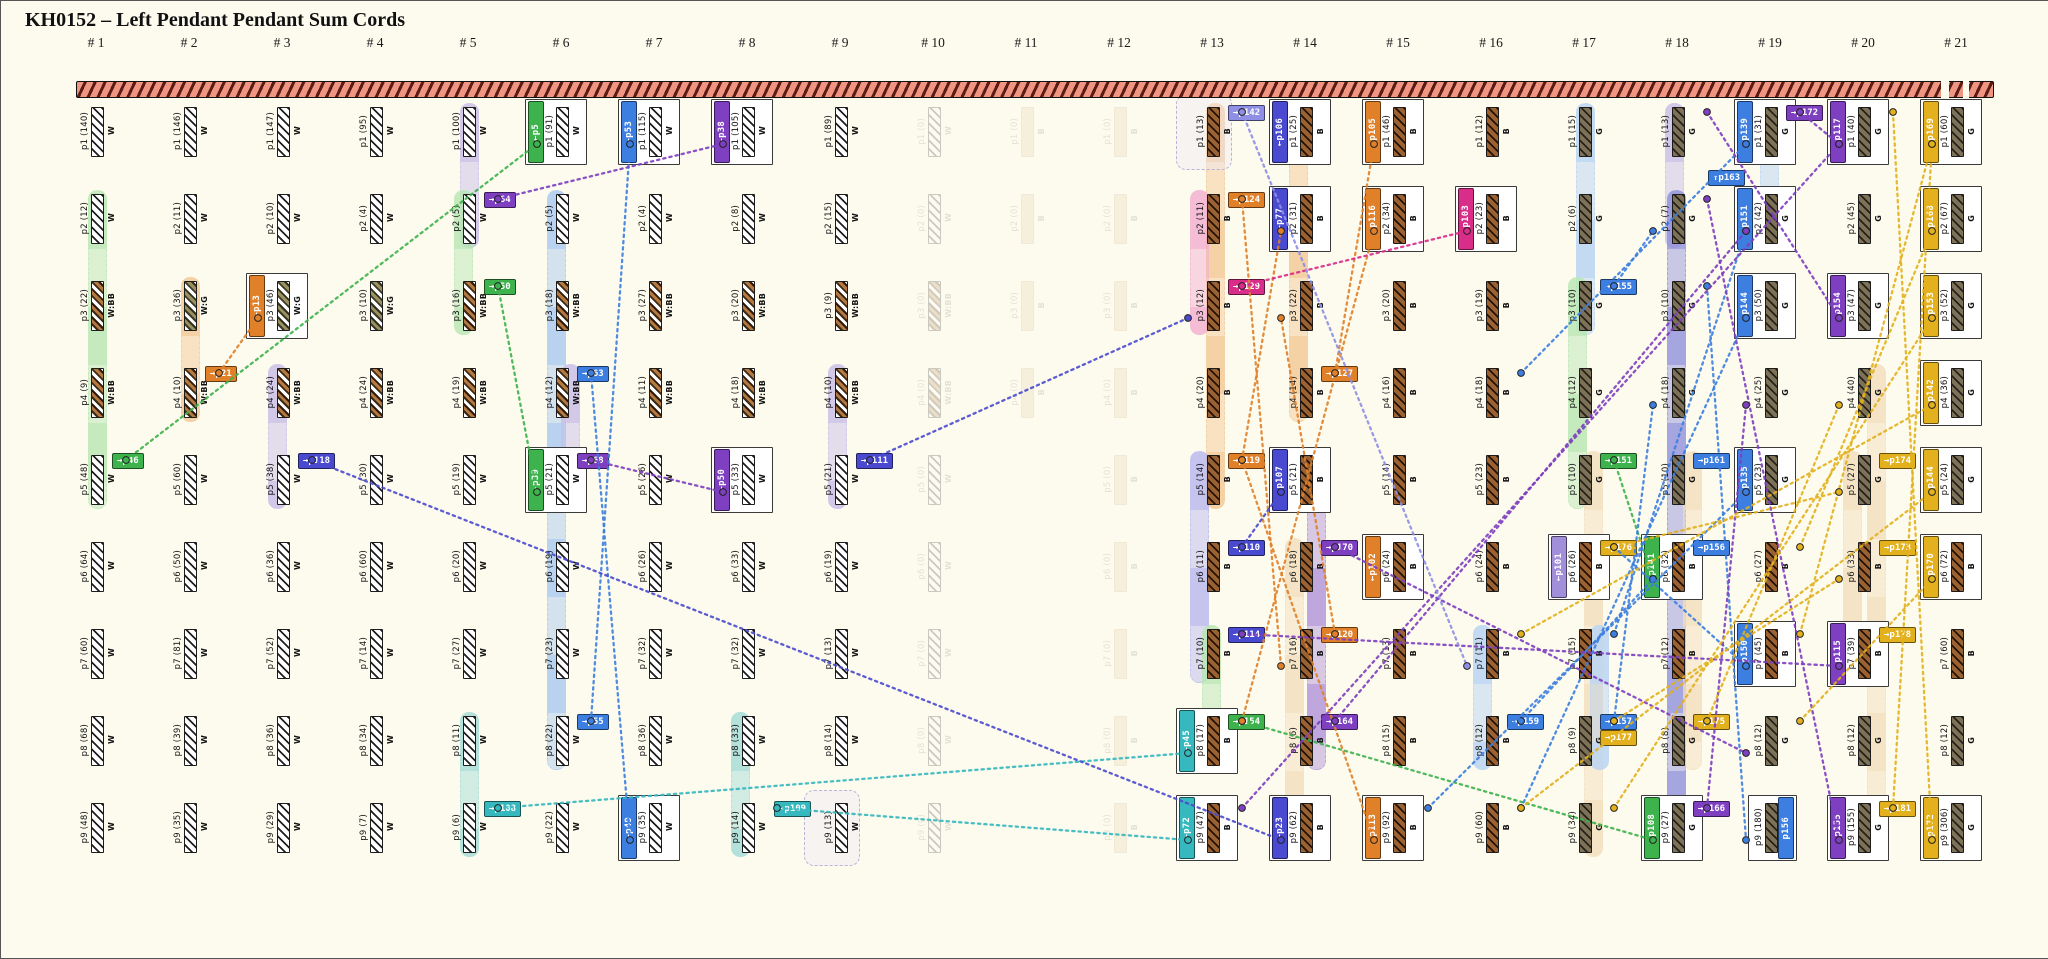 The image size is (2048, 959). What do you see at coordinates (1745, 306) in the screenshot?
I see `sum-link-tag: ←p144` at bounding box center [1745, 306].